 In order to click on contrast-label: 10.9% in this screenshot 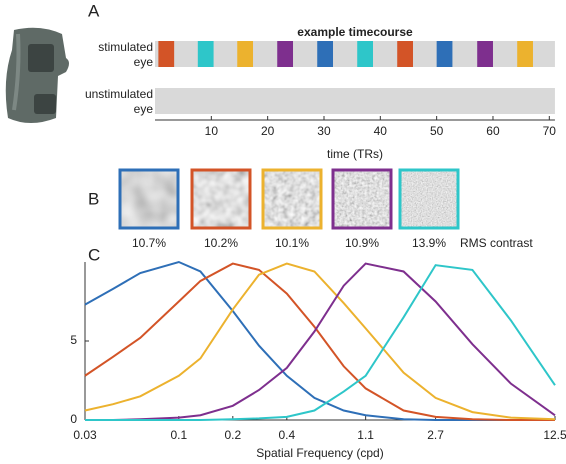, I will do `click(362, 243)`.